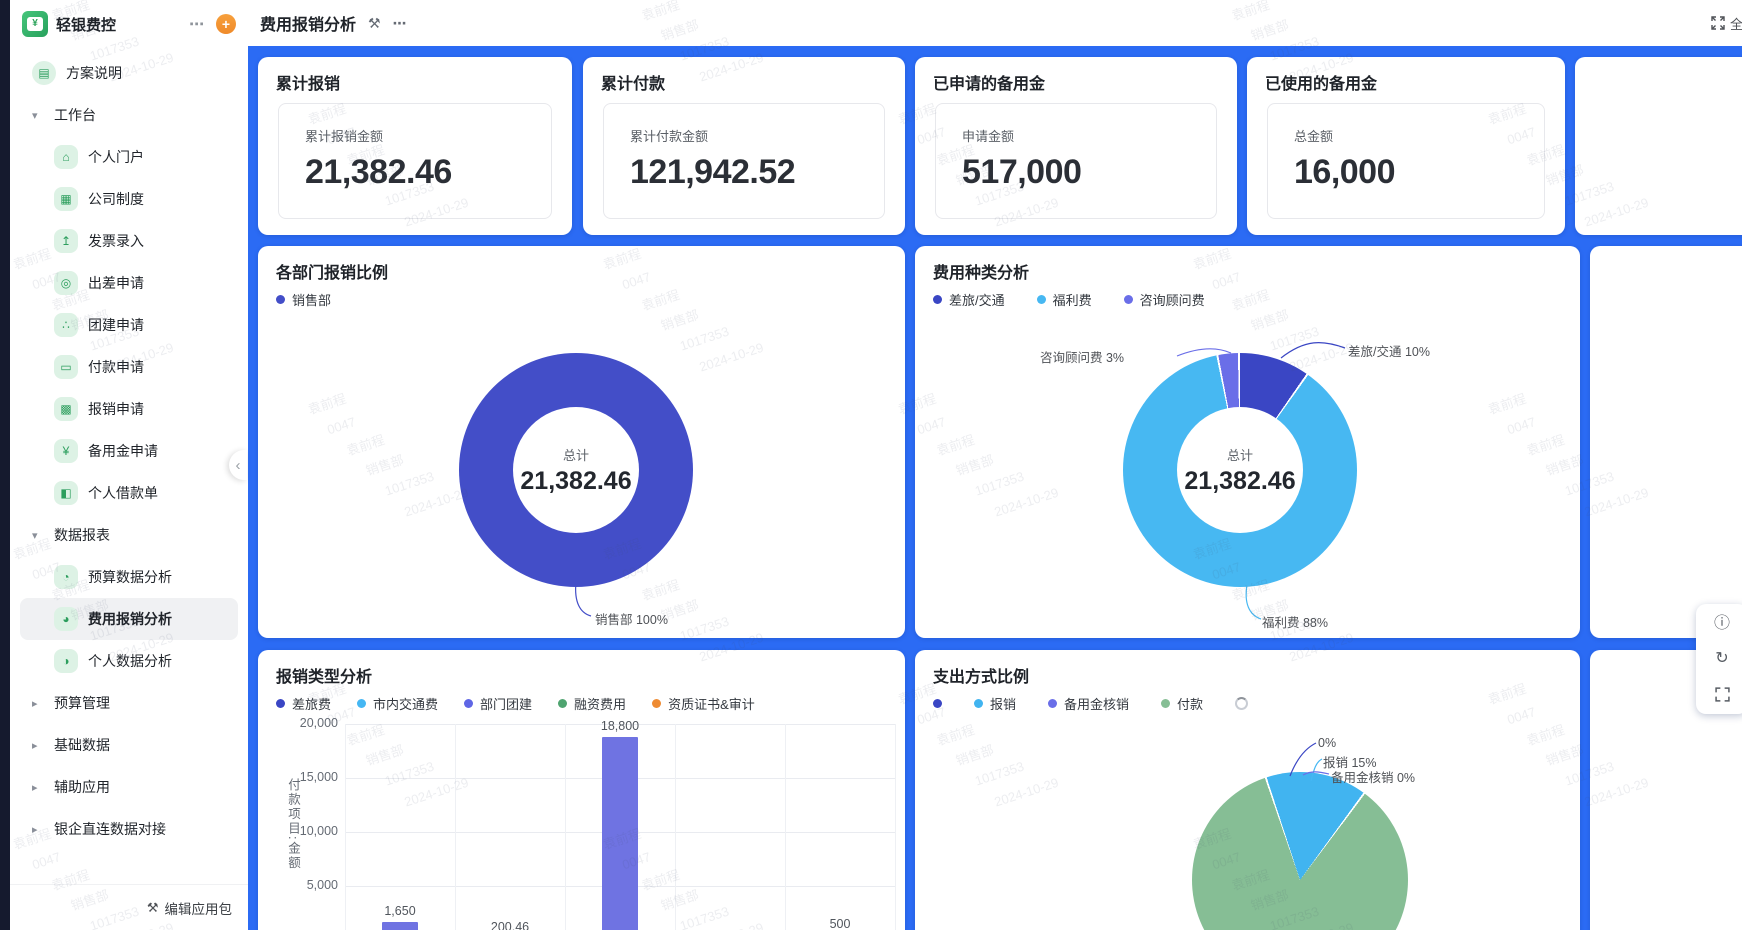  Describe the element at coordinates (35, 24) in the screenshot. I see `app-logo-icon: ¥` at that location.